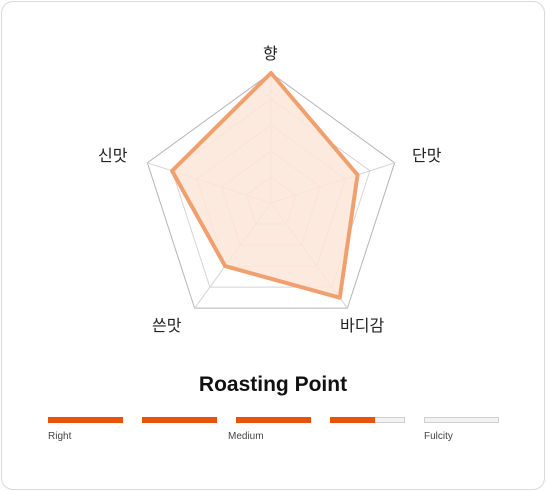 The height and width of the screenshot is (491, 546). Describe the element at coordinates (113, 155) in the screenshot. I see `axis-label-acidity: 신맛` at that location.